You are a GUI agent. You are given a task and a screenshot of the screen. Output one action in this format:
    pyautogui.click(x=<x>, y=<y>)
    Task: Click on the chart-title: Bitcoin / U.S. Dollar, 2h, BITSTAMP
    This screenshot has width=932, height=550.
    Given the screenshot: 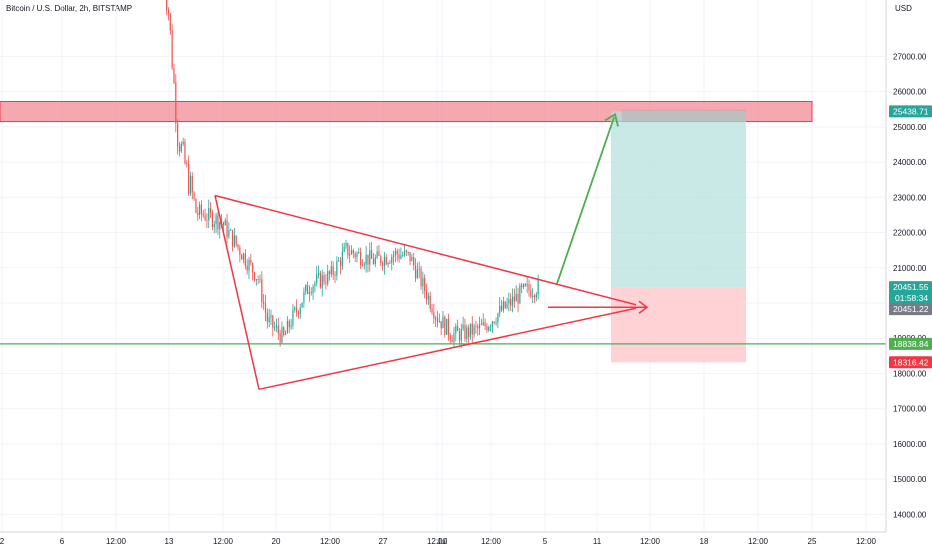 What is the action you would take?
    pyautogui.click(x=69, y=8)
    